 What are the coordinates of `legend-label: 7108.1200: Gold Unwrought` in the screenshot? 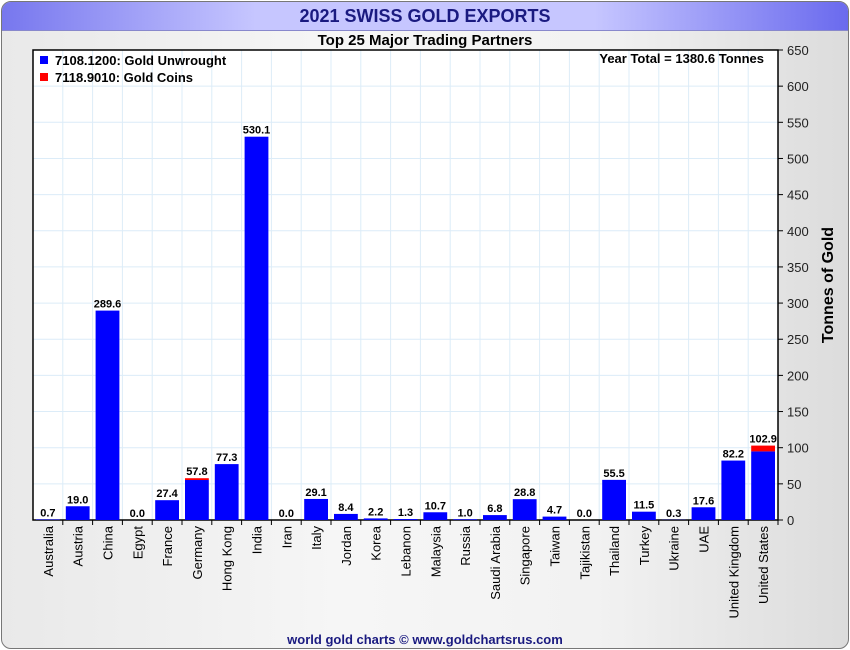 It's located at (141, 60).